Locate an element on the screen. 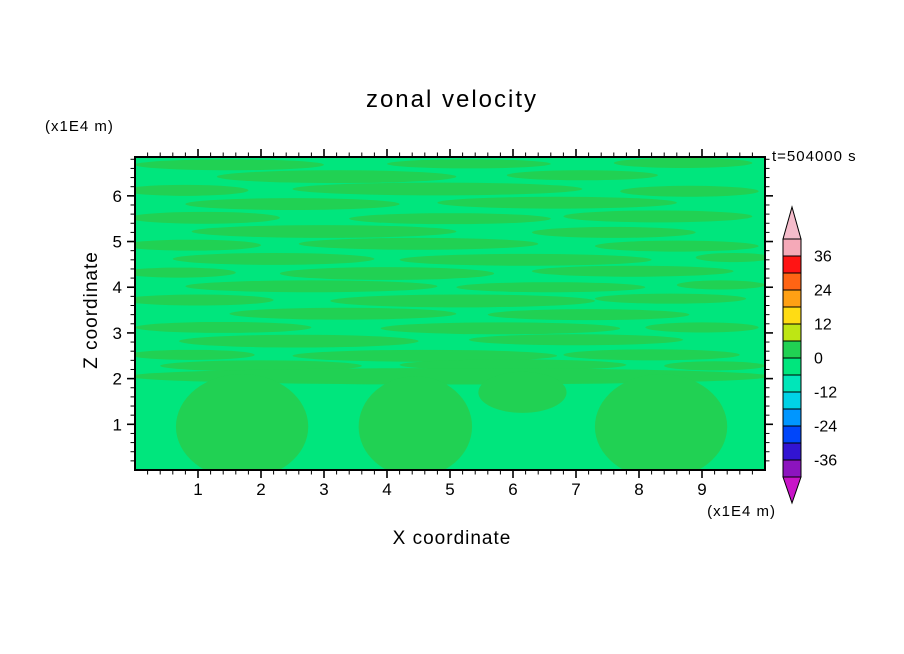 The image size is (904, 654). colorbar-arrow-up is located at coordinates (792, 222).